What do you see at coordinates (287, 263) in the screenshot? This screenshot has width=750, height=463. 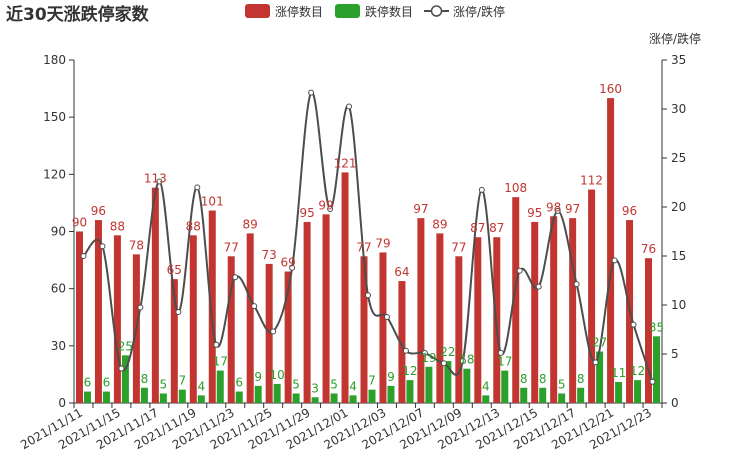 I see `label-up: 69` at bounding box center [287, 263].